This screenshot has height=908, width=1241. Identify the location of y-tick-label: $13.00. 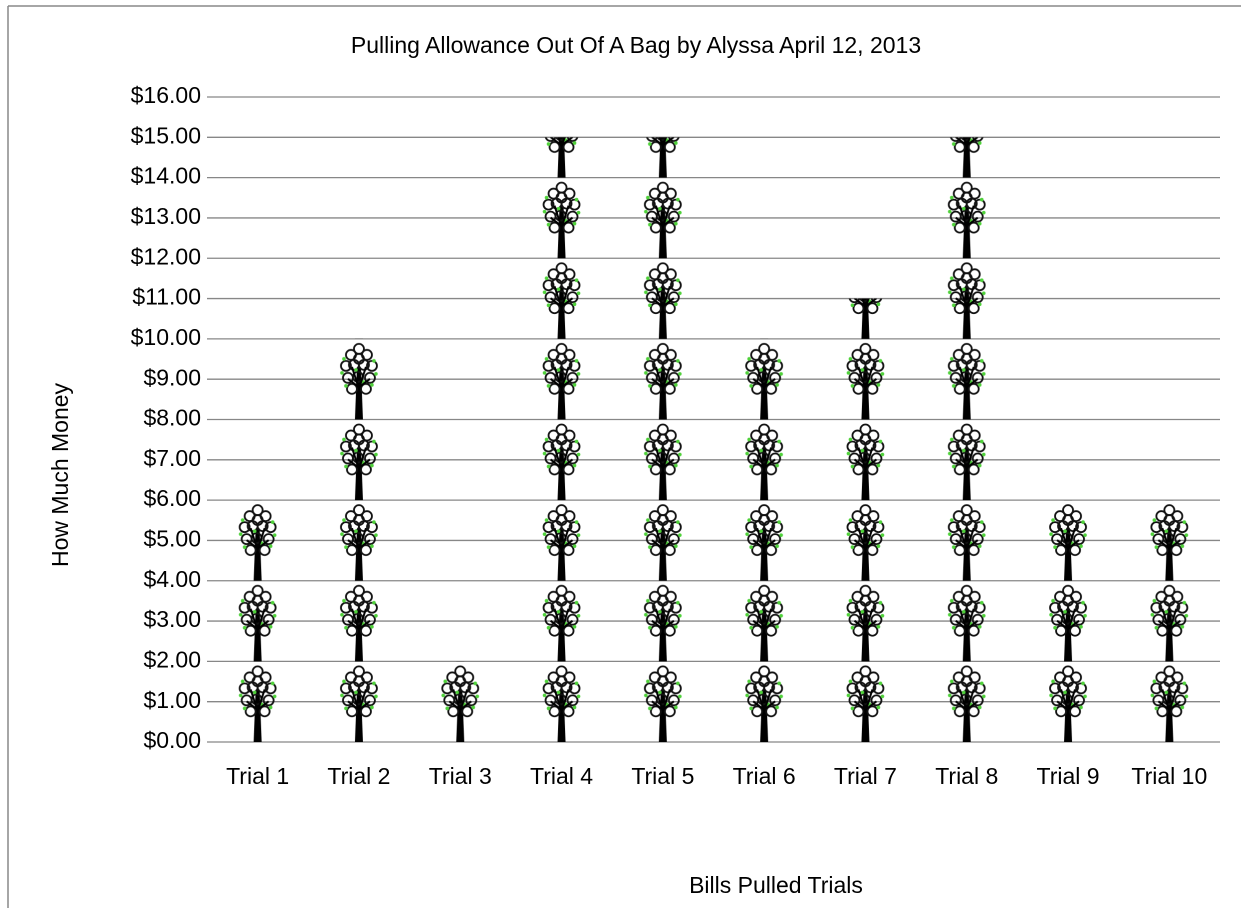
(166, 216).